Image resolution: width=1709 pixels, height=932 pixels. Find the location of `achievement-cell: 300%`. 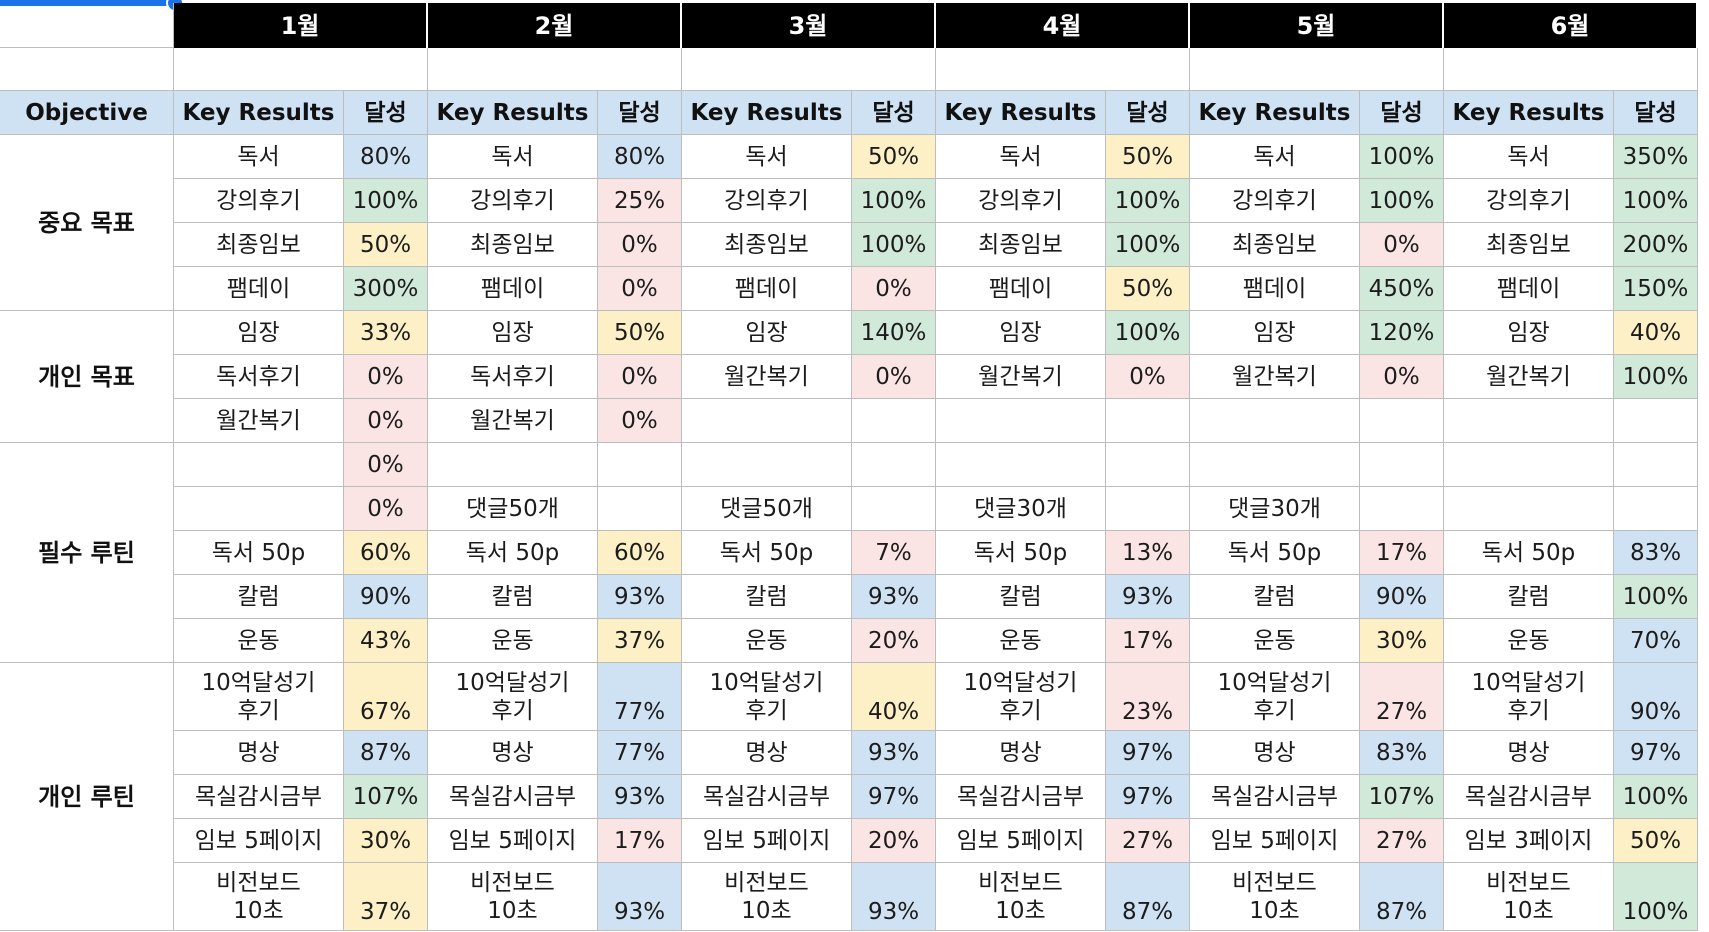

achievement-cell: 300% is located at coordinates (386, 289).